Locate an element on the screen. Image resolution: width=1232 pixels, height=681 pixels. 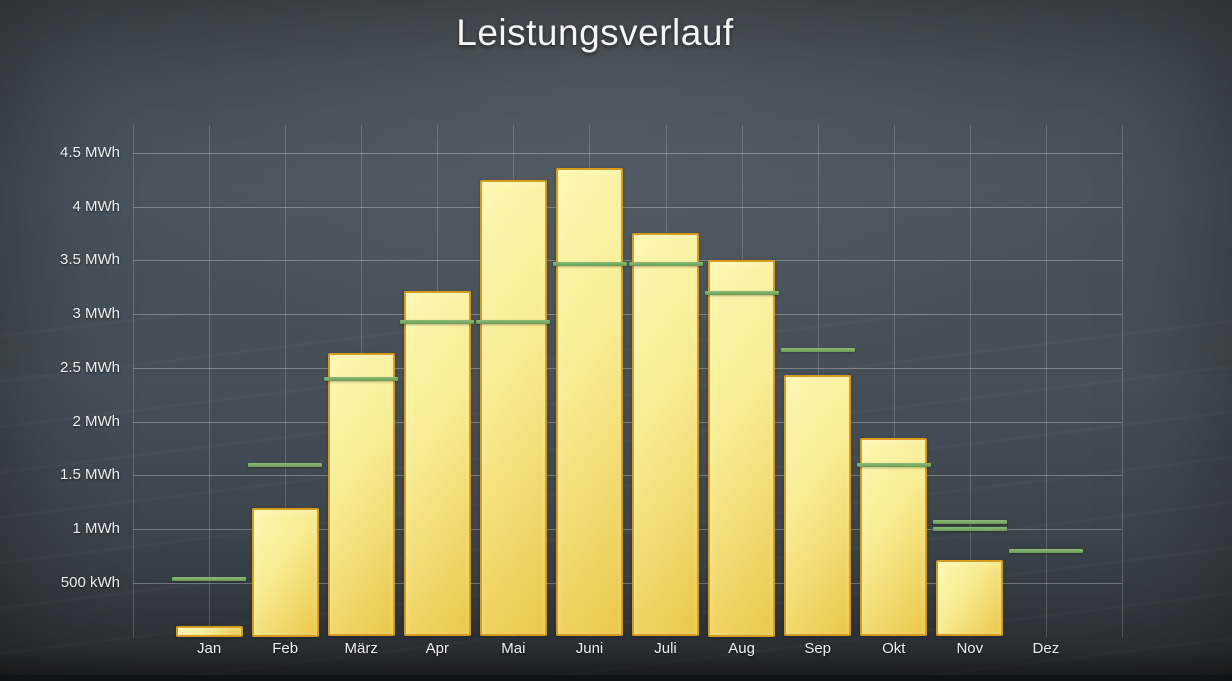
y-axis-label: 3 MWh is located at coordinates (96, 313).